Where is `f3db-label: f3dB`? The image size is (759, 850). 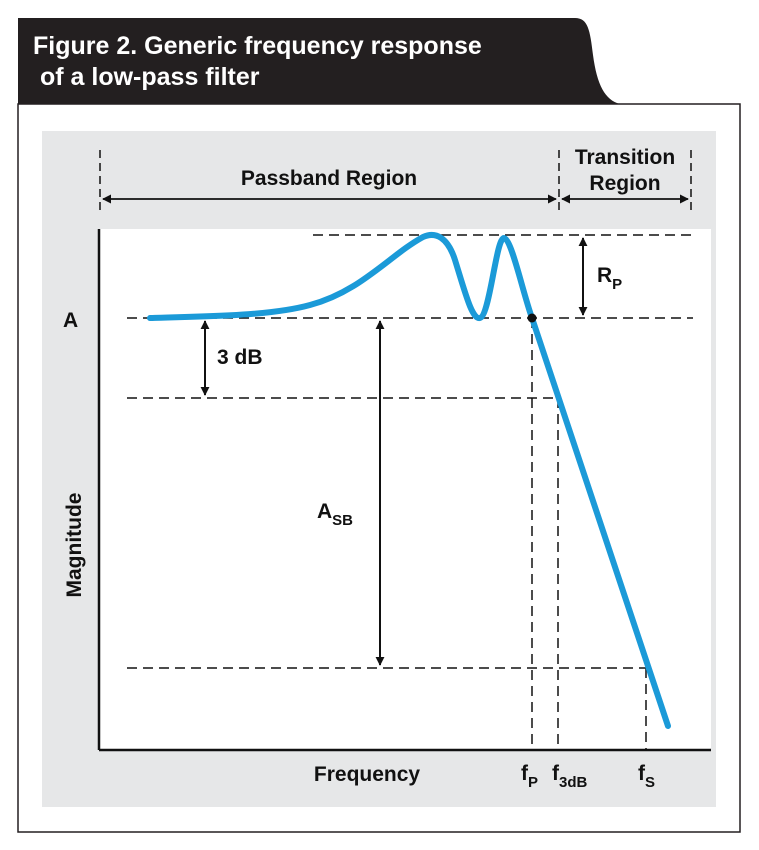
f3db-label: f3dB is located at coordinates (570, 776).